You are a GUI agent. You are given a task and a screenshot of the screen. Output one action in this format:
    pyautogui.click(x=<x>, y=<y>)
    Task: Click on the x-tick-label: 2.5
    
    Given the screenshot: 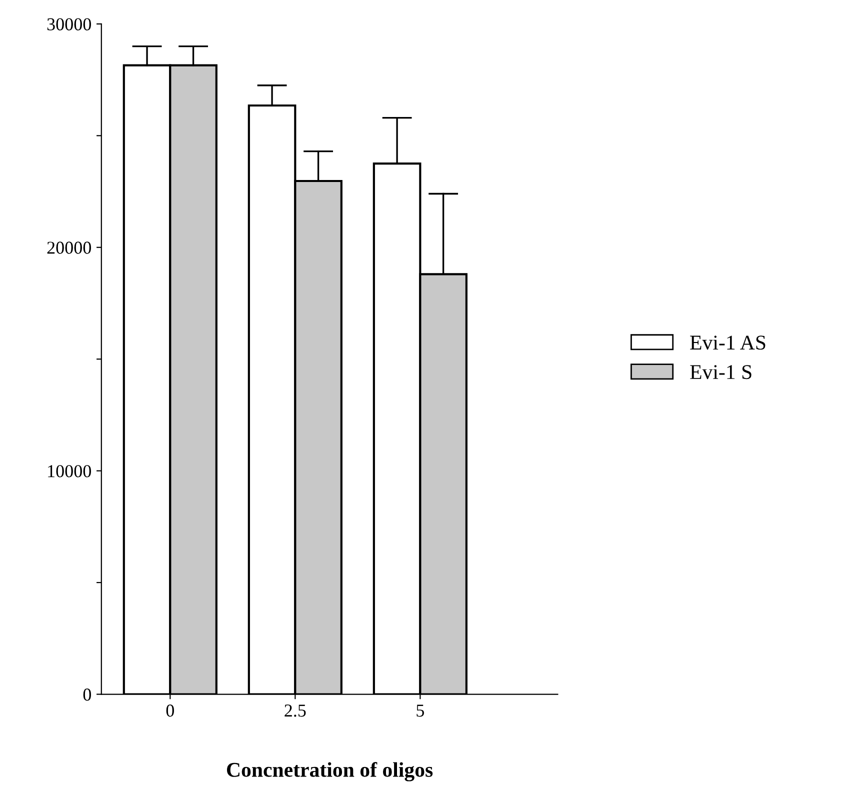 What is the action you would take?
    pyautogui.click(x=295, y=710)
    